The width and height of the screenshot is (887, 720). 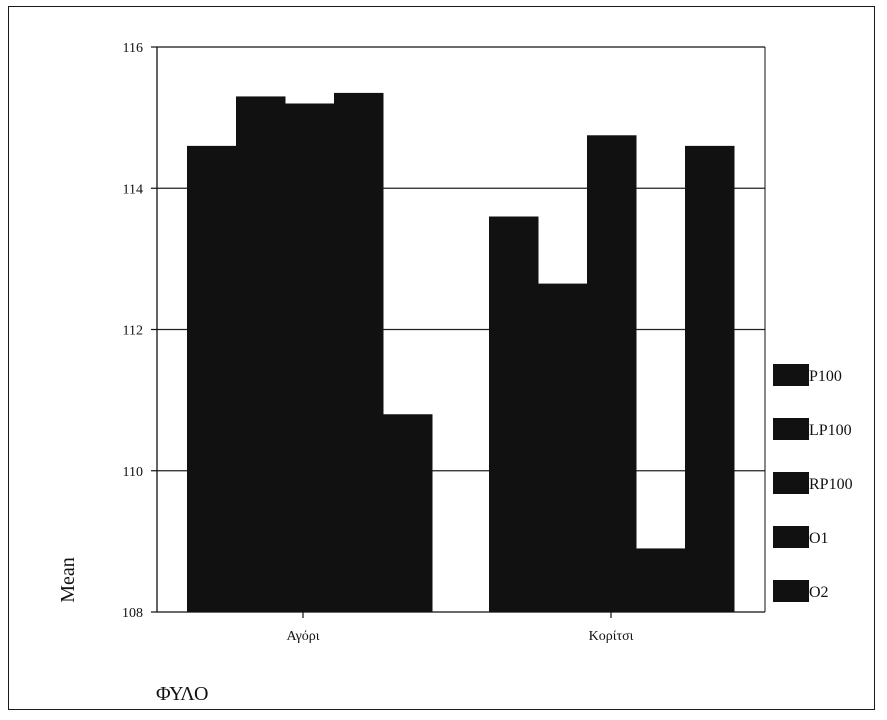 I want to click on legend-swatch-p100, so click(x=791, y=375).